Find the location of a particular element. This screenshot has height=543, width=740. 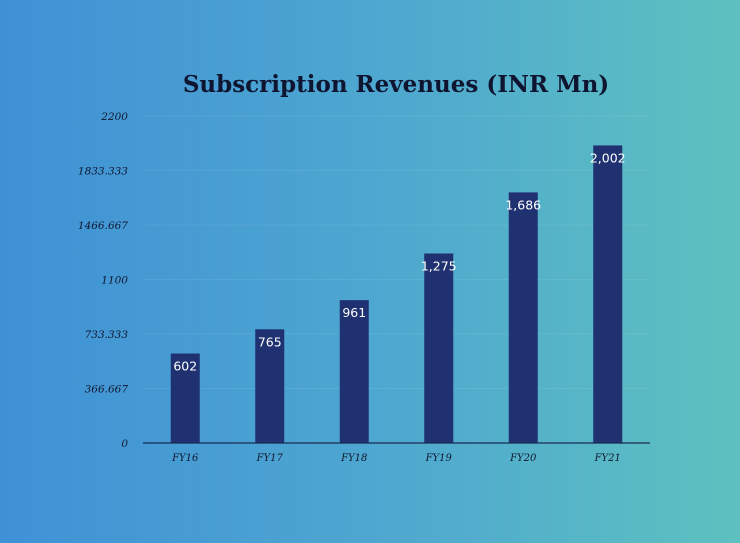

y-axis-ticks: 0 366.667 733.333 1100 1466.667 1833.333 2200 is located at coordinates (103, 280).